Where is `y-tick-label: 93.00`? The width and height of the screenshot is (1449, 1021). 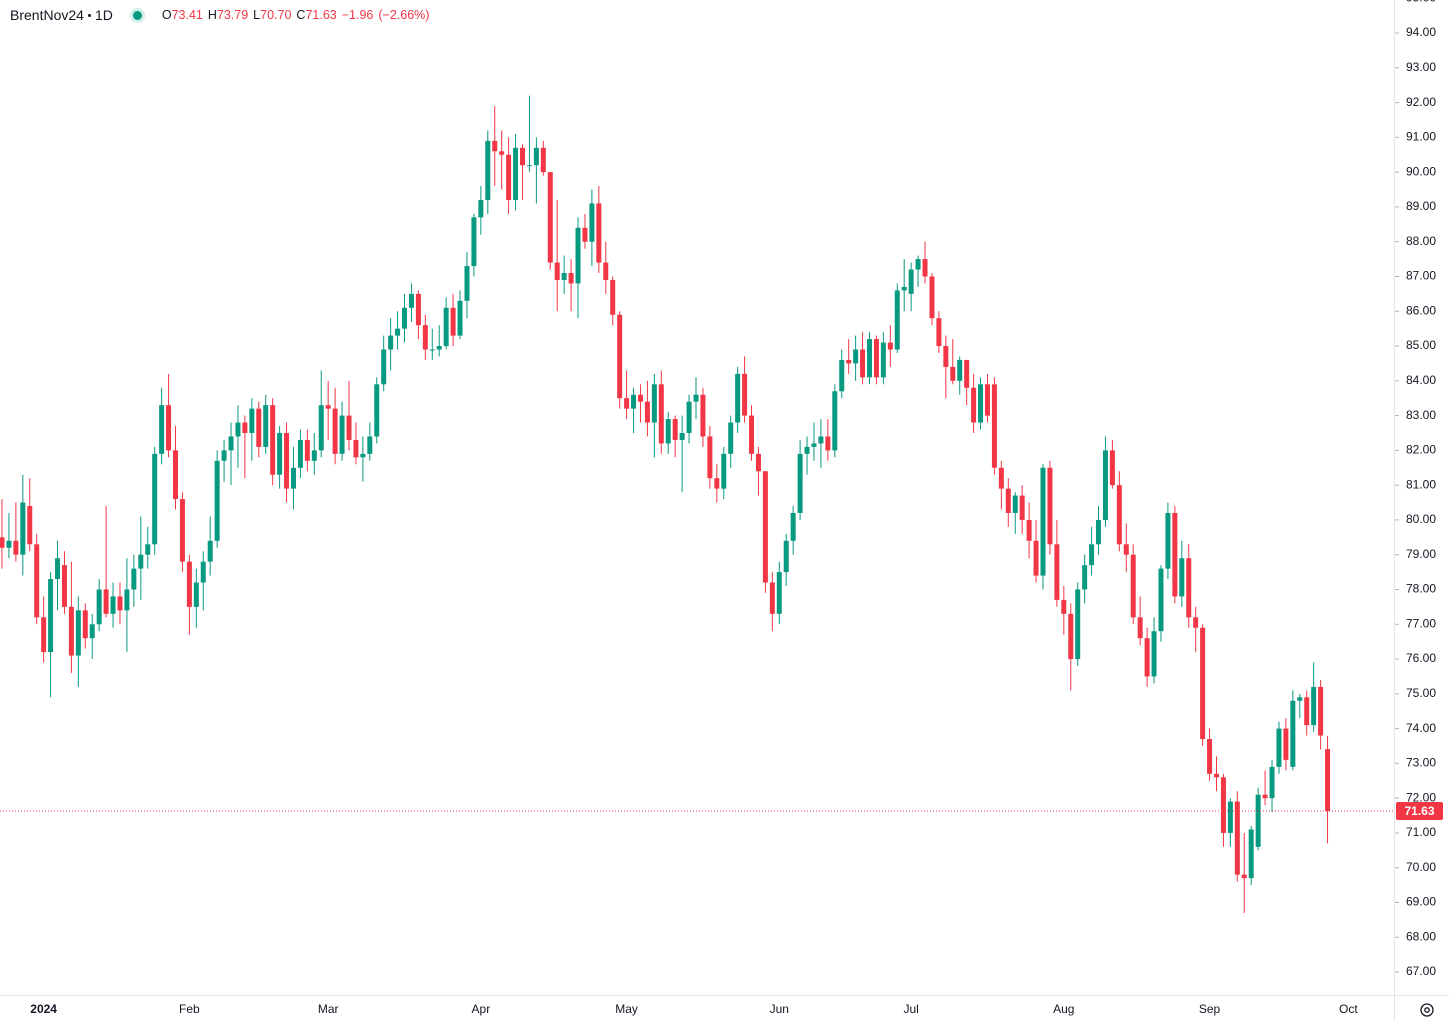
y-tick-label: 93.00 is located at coordinates (1421, 67).